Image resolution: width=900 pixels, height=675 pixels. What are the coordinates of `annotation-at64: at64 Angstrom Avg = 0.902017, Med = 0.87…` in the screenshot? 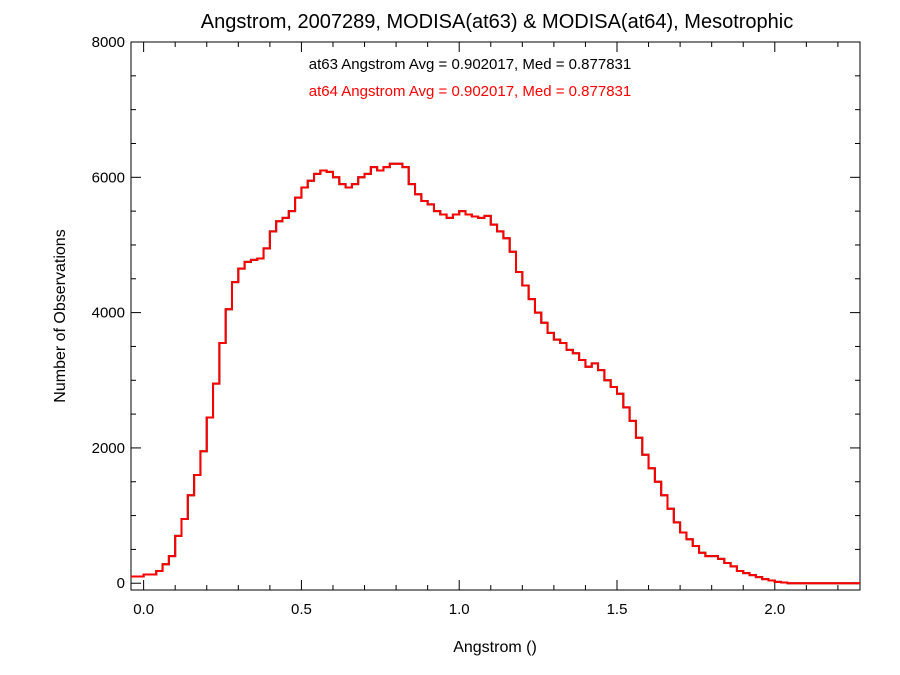 It's located at (470, 91).